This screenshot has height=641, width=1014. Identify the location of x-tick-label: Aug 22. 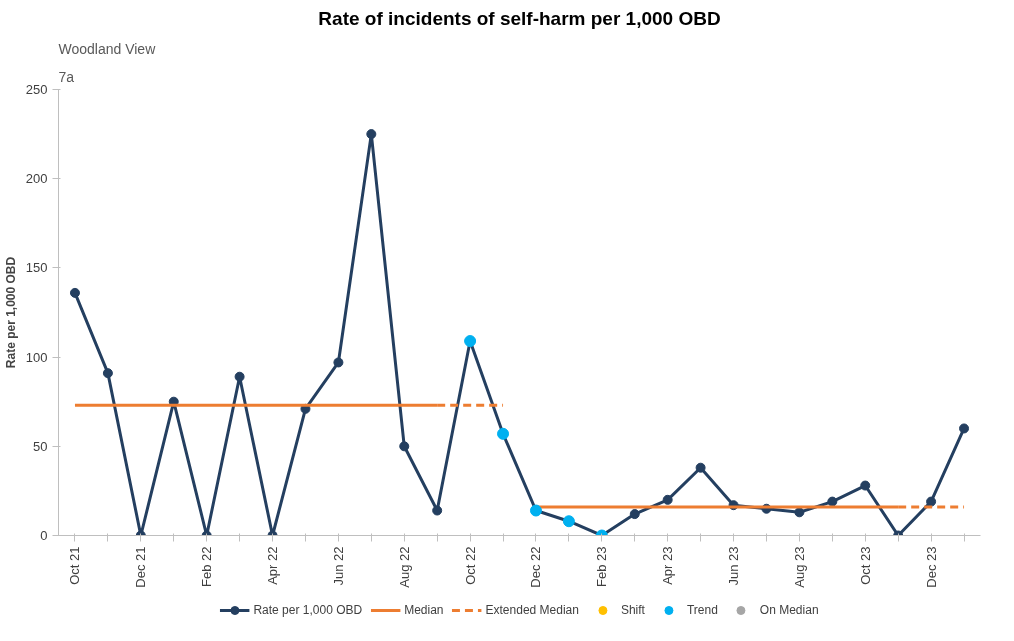
(404, 567).